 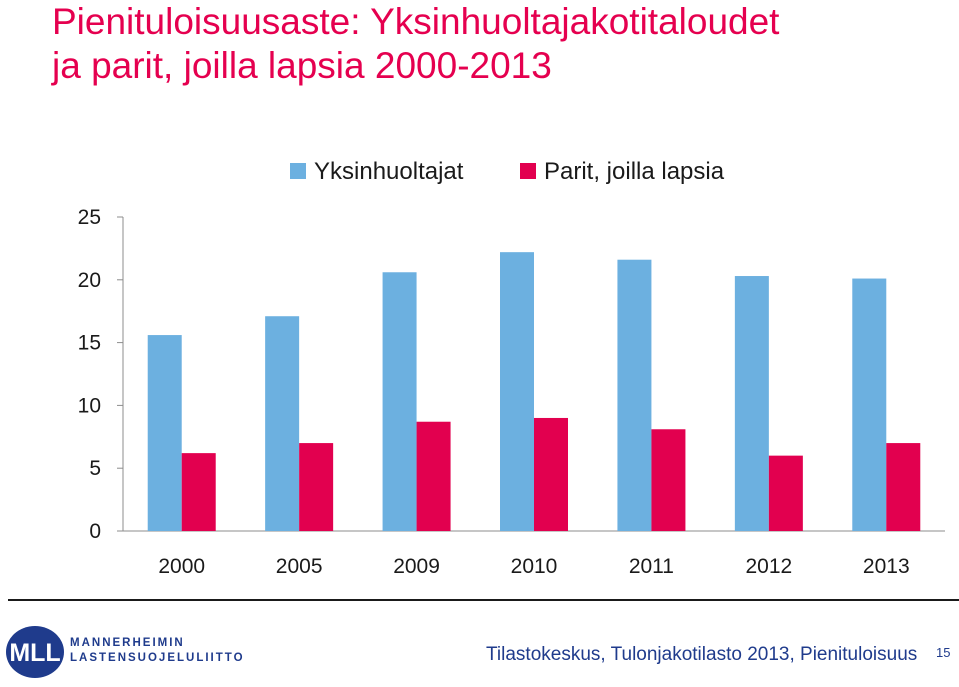 What do you see at coordinates (282, 423) in the screenshot?
I see `bar-yksinhuoltajat-2005` at bounding box center [282, 423].